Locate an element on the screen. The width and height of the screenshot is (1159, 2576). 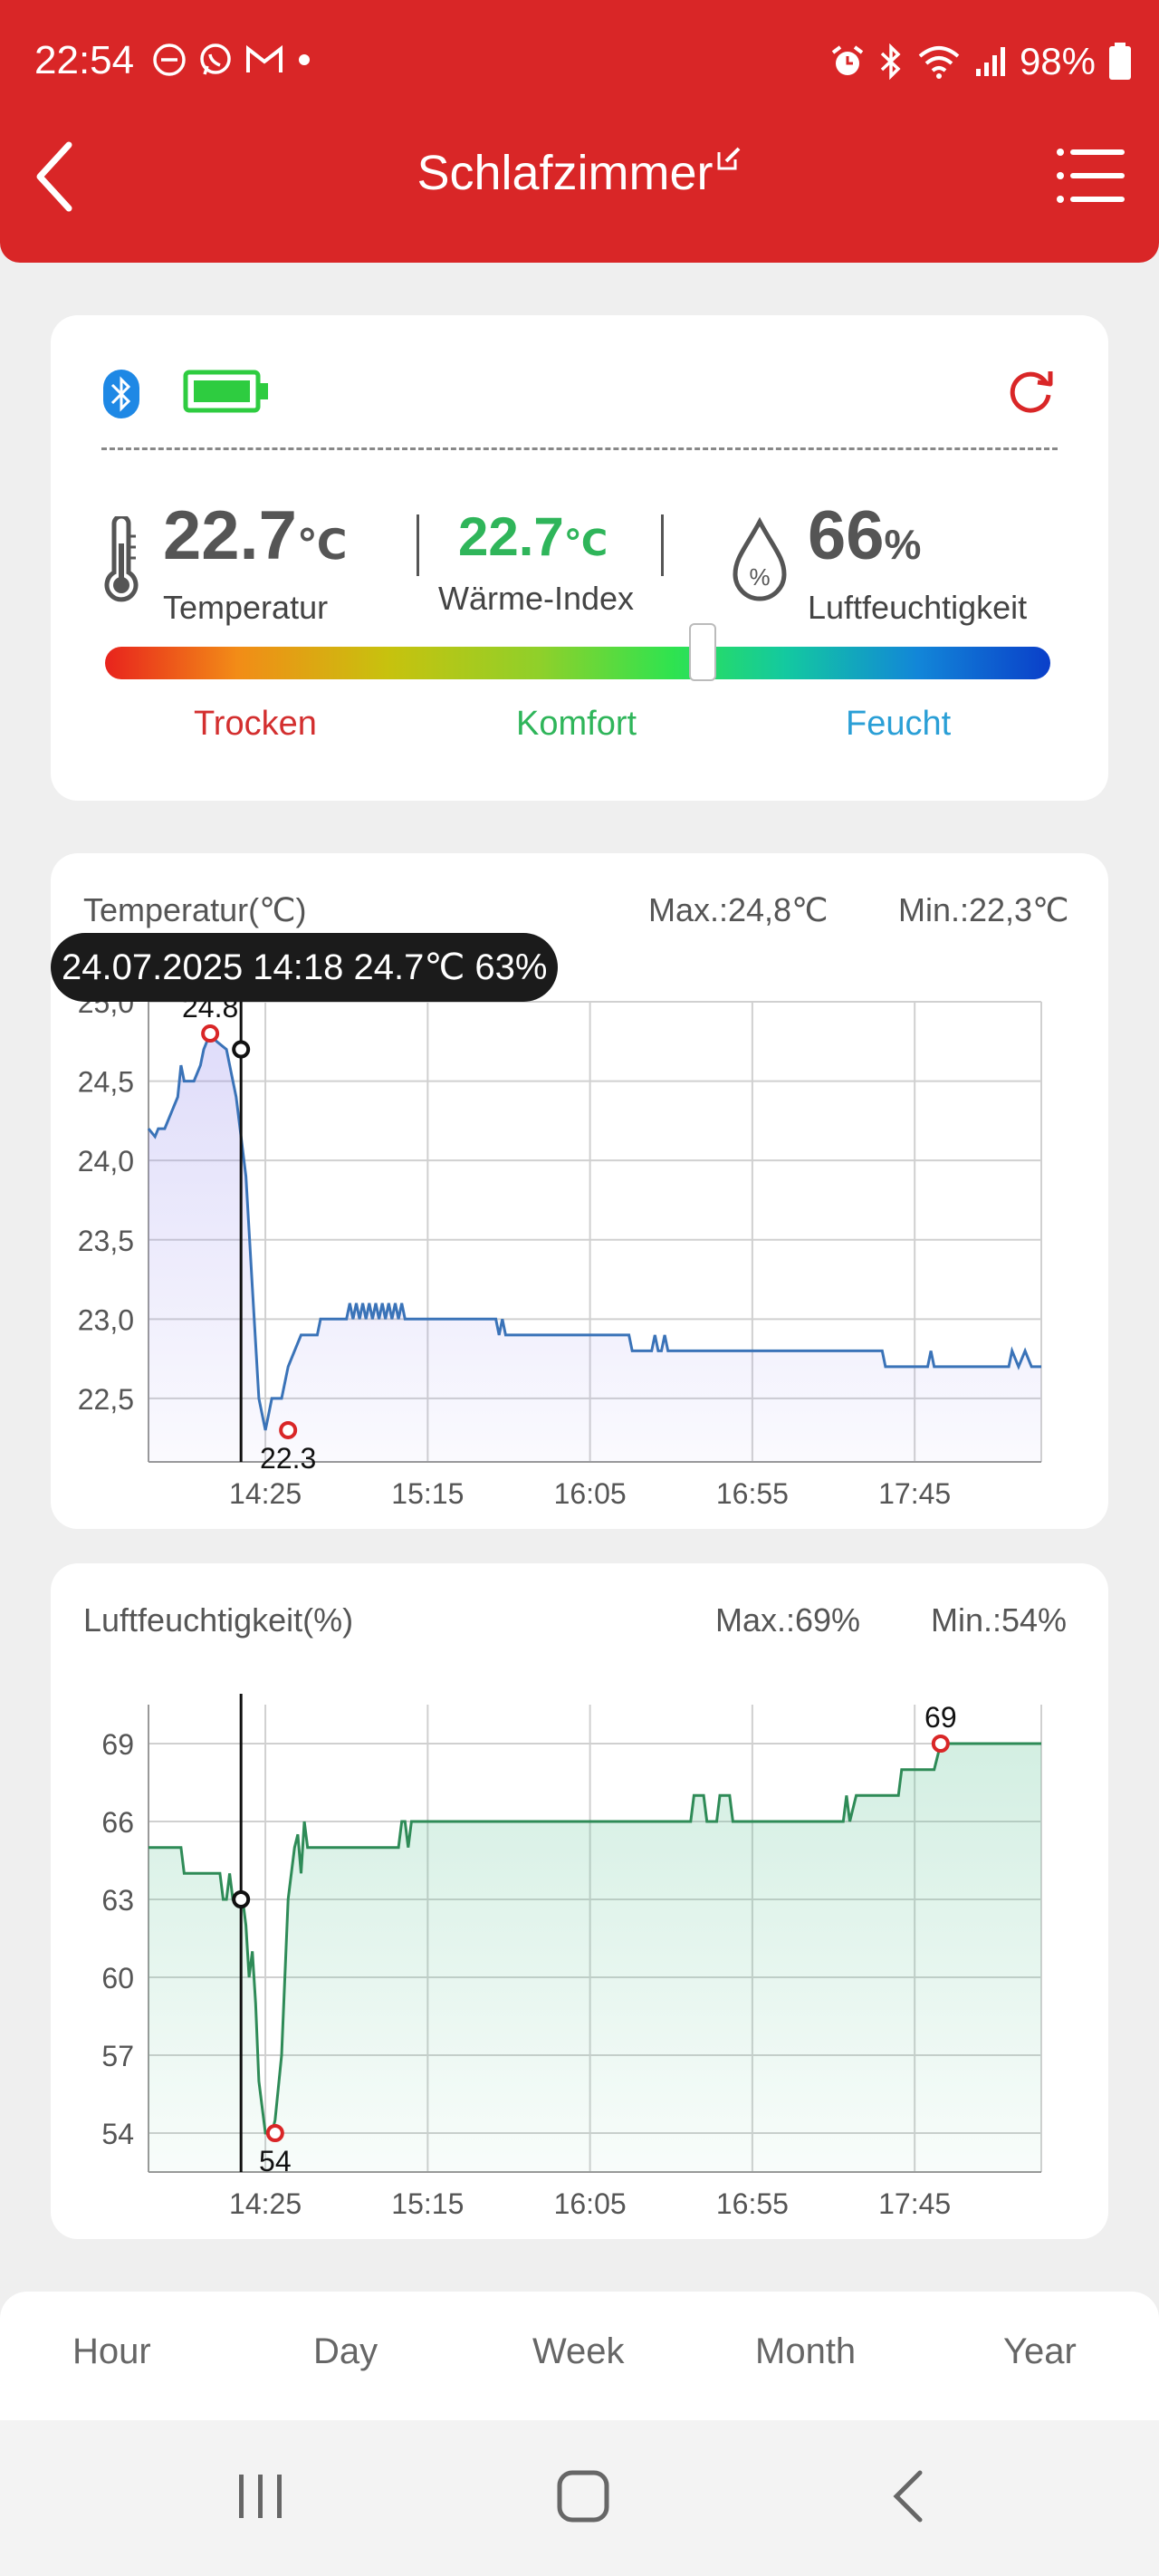
comfort-label-wet: Feucht is located at coordinates (899, 724).